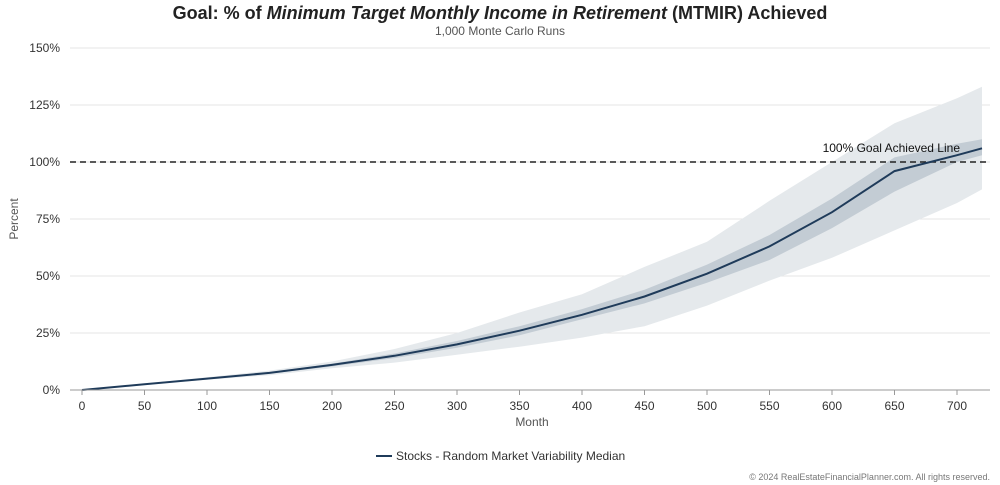 This screenshot has width=1000, height=485. Describe the element at coordinates (519, 406) in the screenshot. I see `x-tick-label: 350` at that location.